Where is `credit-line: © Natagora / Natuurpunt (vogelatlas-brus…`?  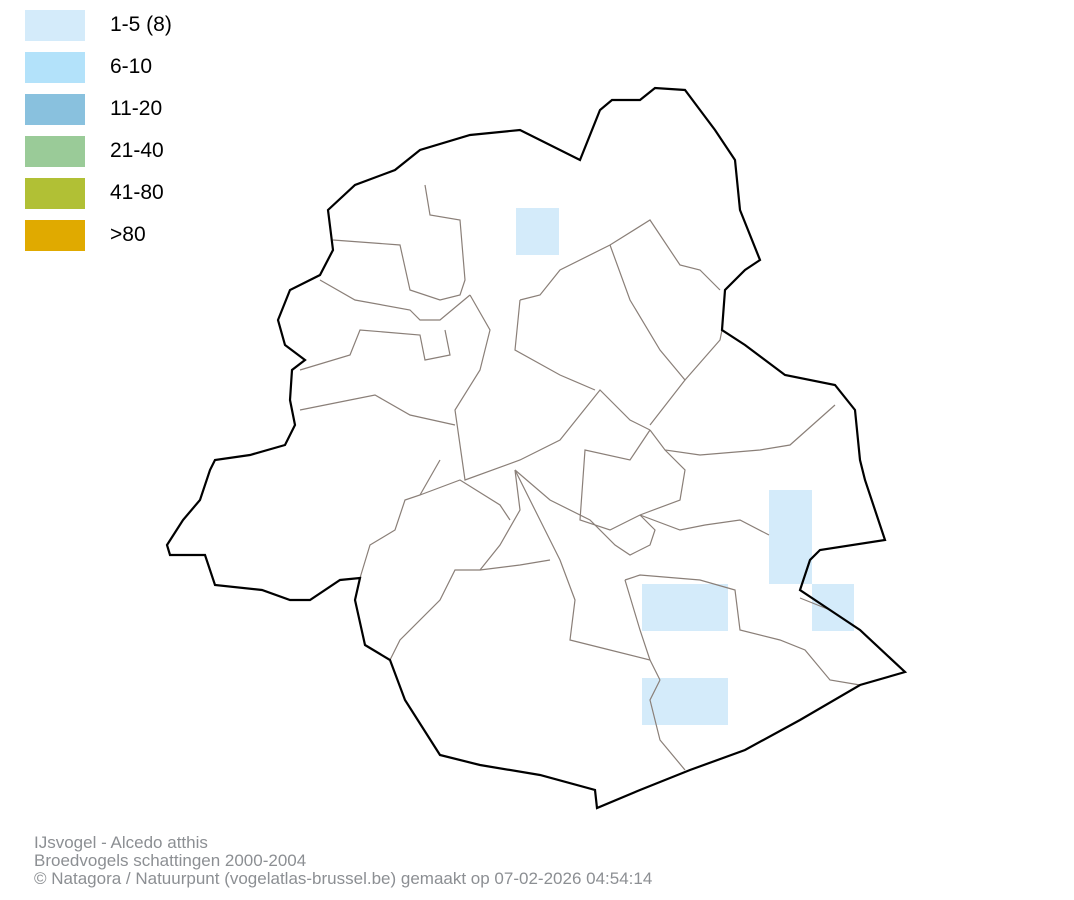 credit-line: © Natagora / Natuurpunt (vogelatlas-brus… is located at coordinates (343, 878).